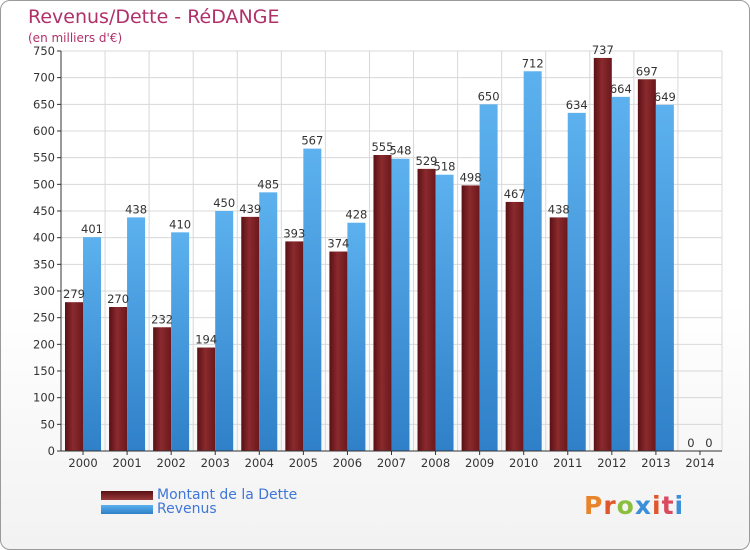 Image resolution: width=750 pixels, height=550 pixels. Describe the element at coordinates (206, 399) in the screenshot. I see `bar-dette-2003` at that location.